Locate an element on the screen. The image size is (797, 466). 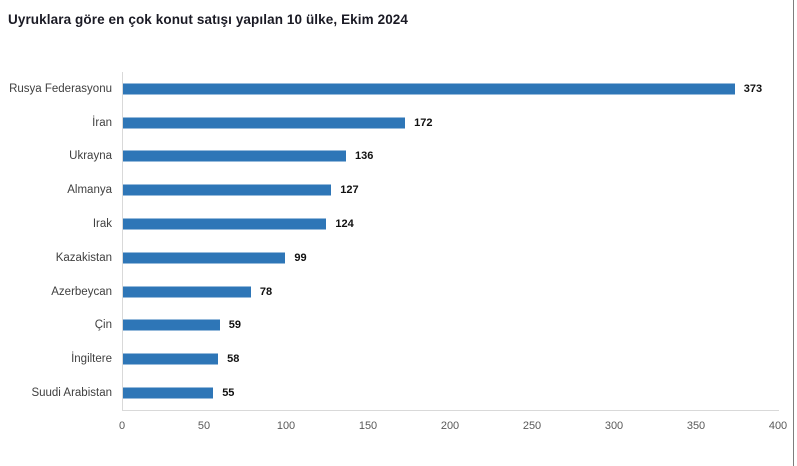
value-label: 124 is located at coordinates (344, 224).